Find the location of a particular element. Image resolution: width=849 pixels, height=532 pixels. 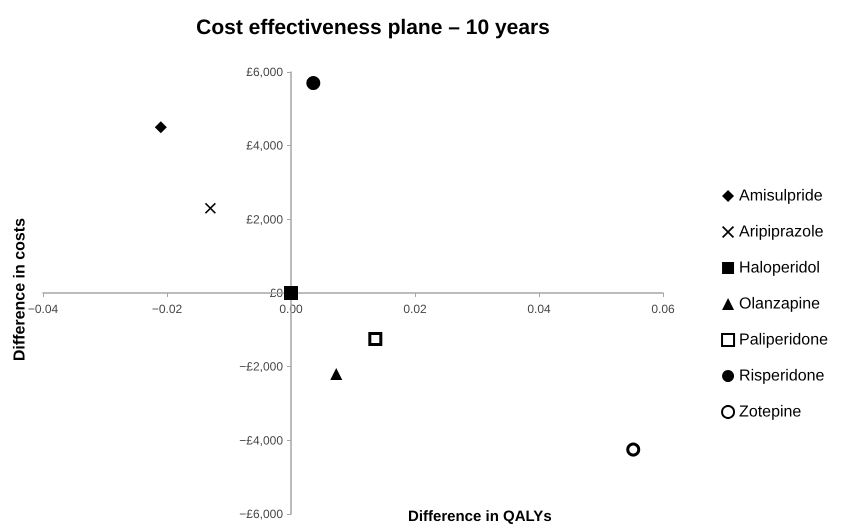

legend-label: Haloperidol is located at coordinates (779, 268).